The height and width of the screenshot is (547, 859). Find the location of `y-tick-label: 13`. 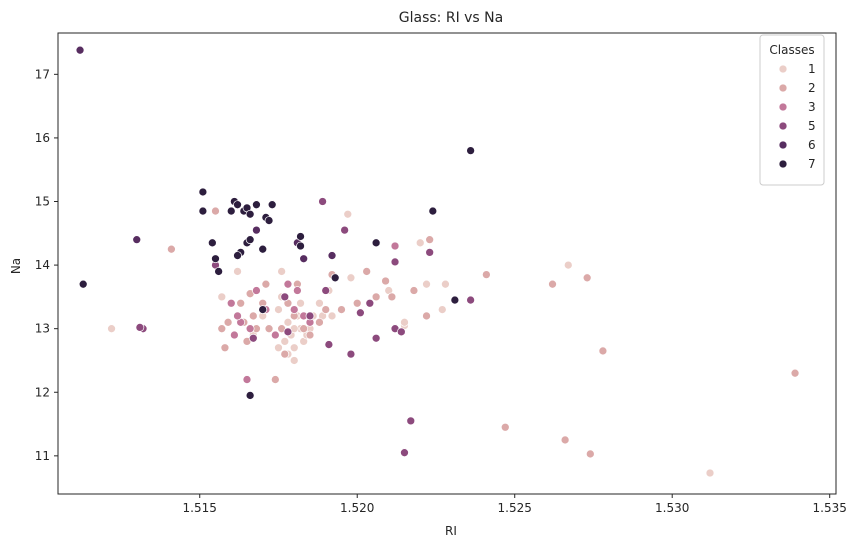

y-tick-label: 13 is located at coordinates (42, 329).